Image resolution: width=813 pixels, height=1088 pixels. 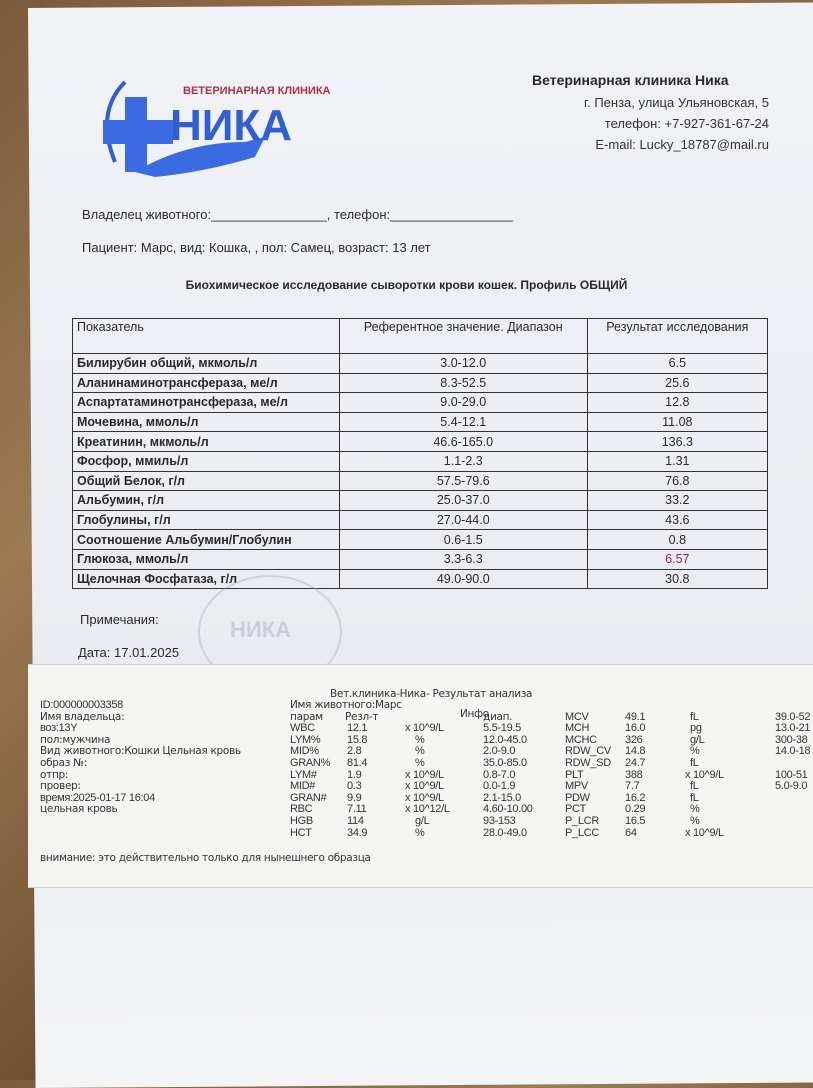 I want to click on cbc-value: 16.5, so click(x=635, y=821).